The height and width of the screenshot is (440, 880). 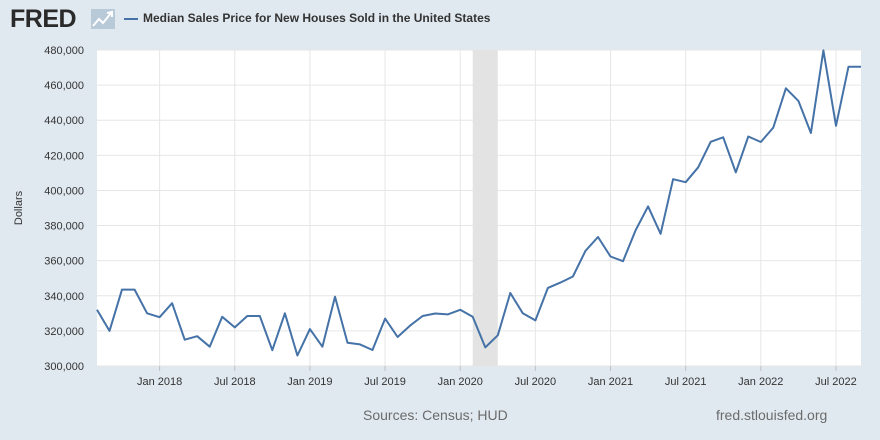 What do you see at coordinates (385, 382) in the screenshot?
I see `x-tick-label: Jul 2019` at bounding box center [385, 382].